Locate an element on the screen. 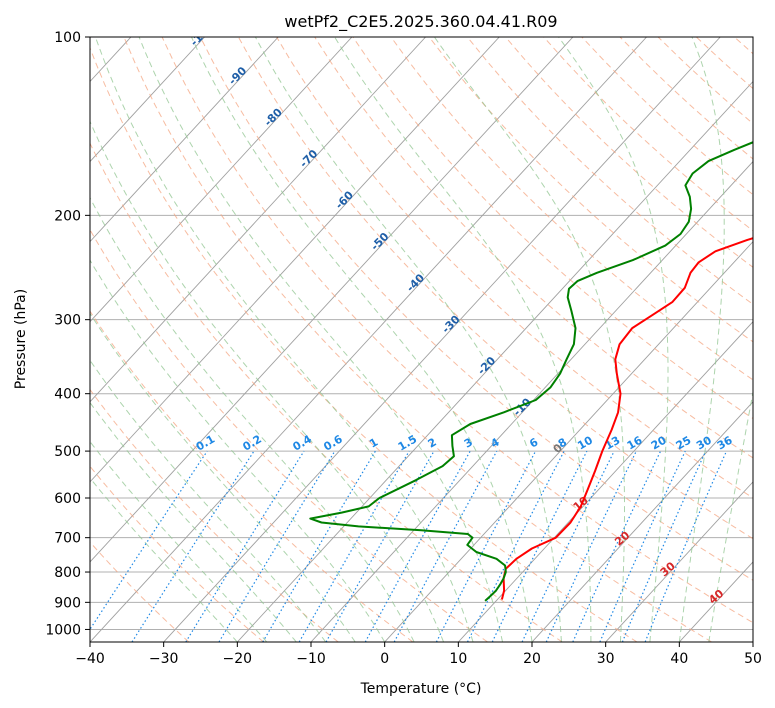 The width and height of the screenshot is (775, 708). isotherm-label: -100 is located at coordinates (202, 34).